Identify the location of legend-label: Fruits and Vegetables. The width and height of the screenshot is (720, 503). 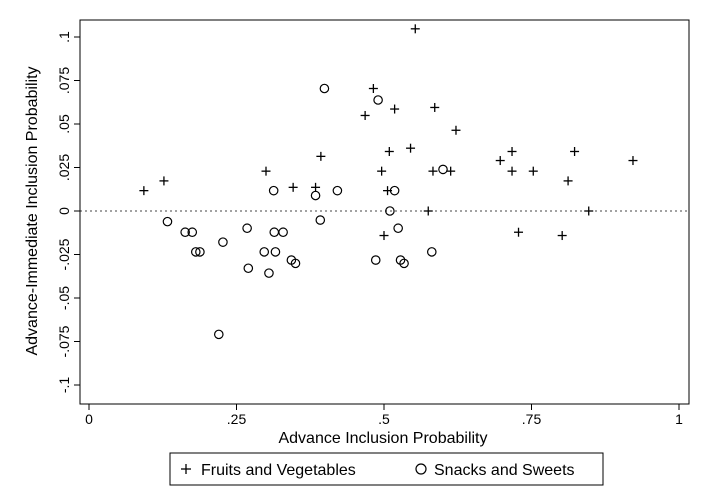
(278, 470).